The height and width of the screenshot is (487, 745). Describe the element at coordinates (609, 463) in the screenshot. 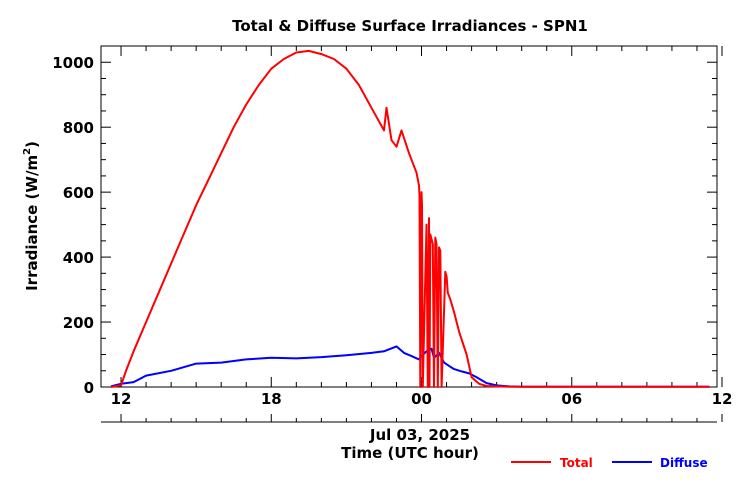

I see `legend: Total Diffuse` at that location.